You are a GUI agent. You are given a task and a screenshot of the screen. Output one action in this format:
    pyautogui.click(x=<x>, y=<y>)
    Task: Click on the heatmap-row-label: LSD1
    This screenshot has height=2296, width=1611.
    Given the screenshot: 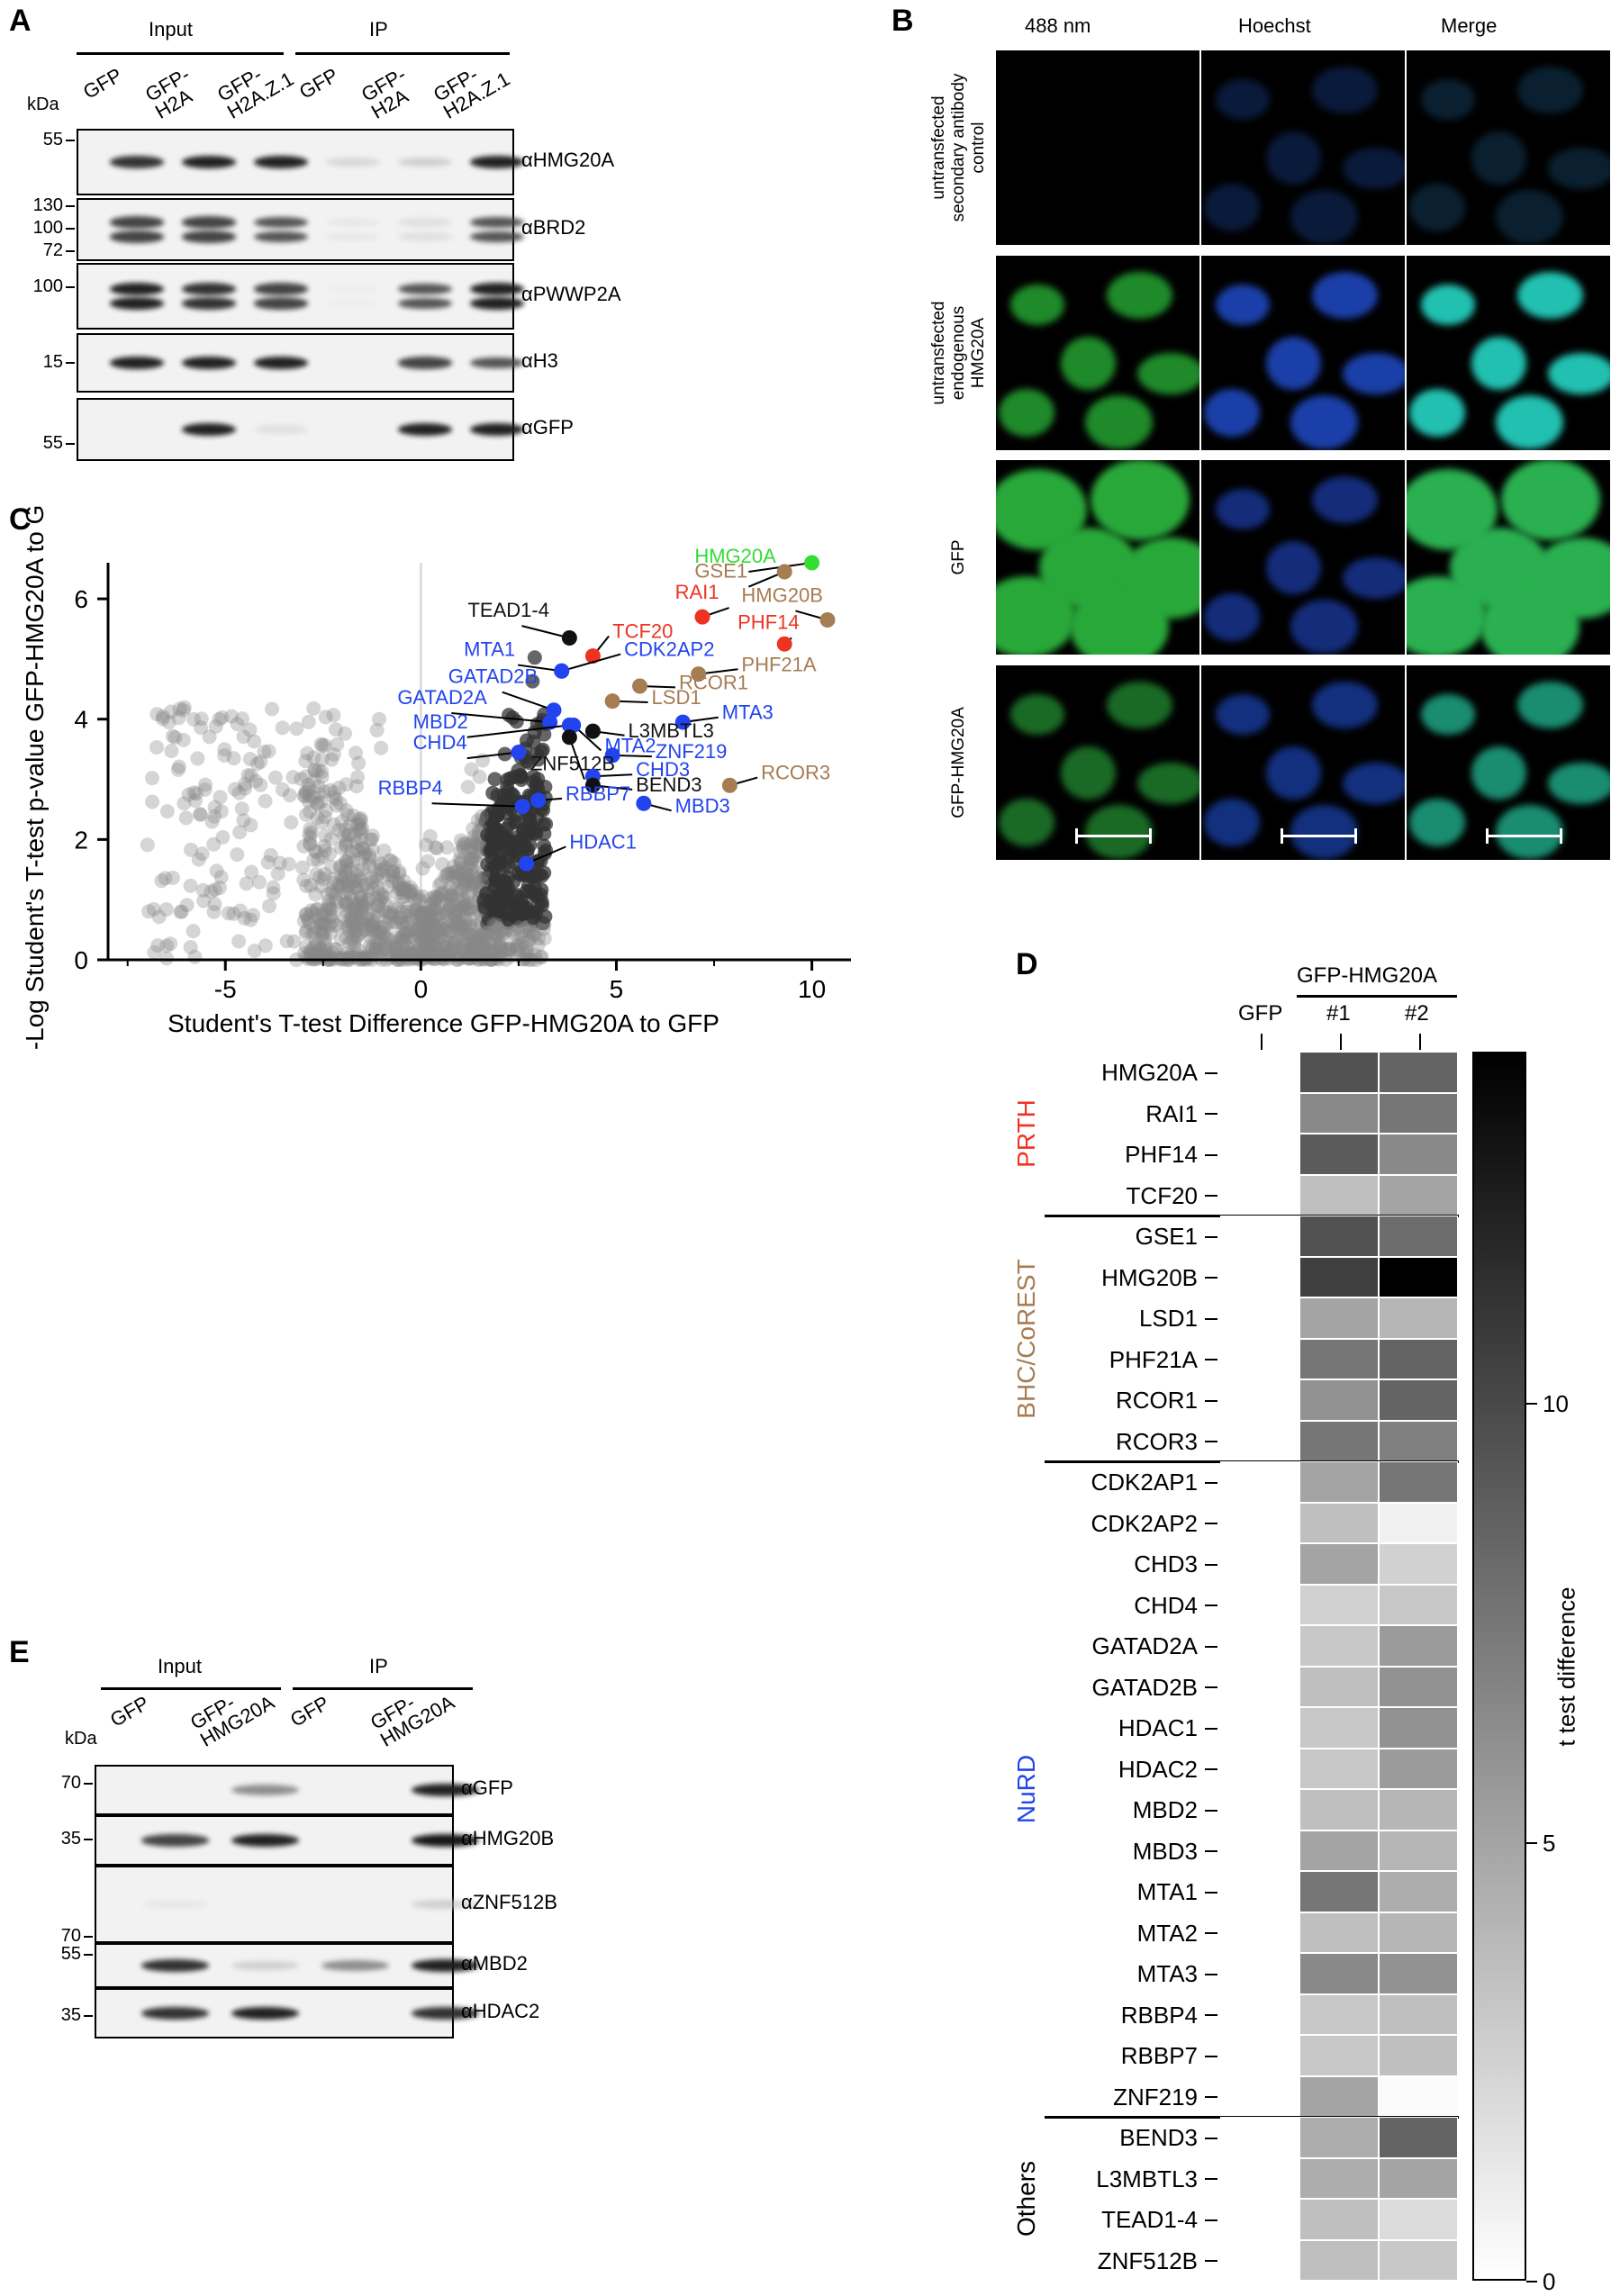 What is the action you would take?
    pyautogui.click(x=1168, y=1318)
    